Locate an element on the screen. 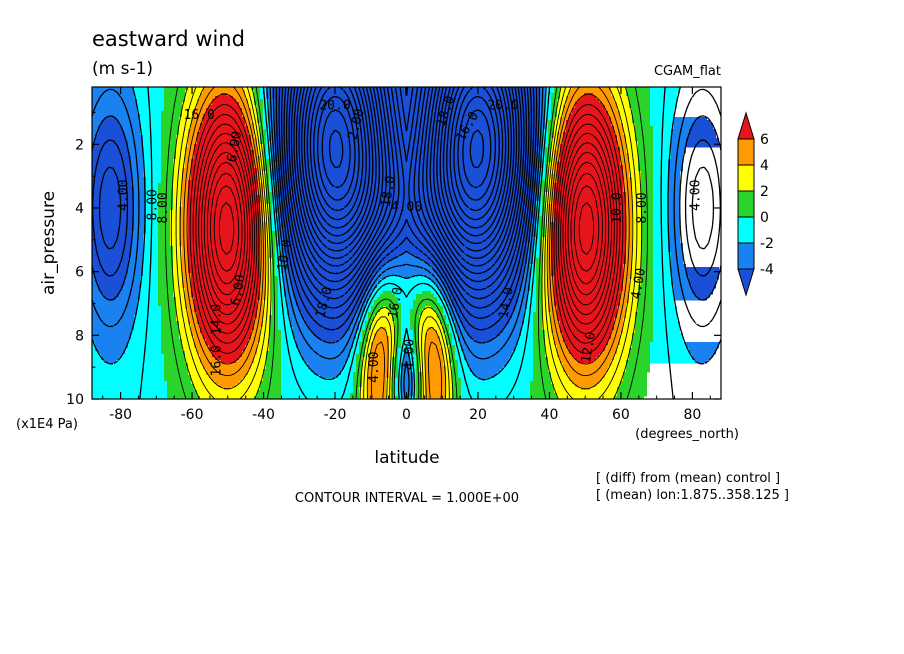 The height and width of the screenshot is (654, 904). x-tick-label: 40 is located at coordinates (550, 415).